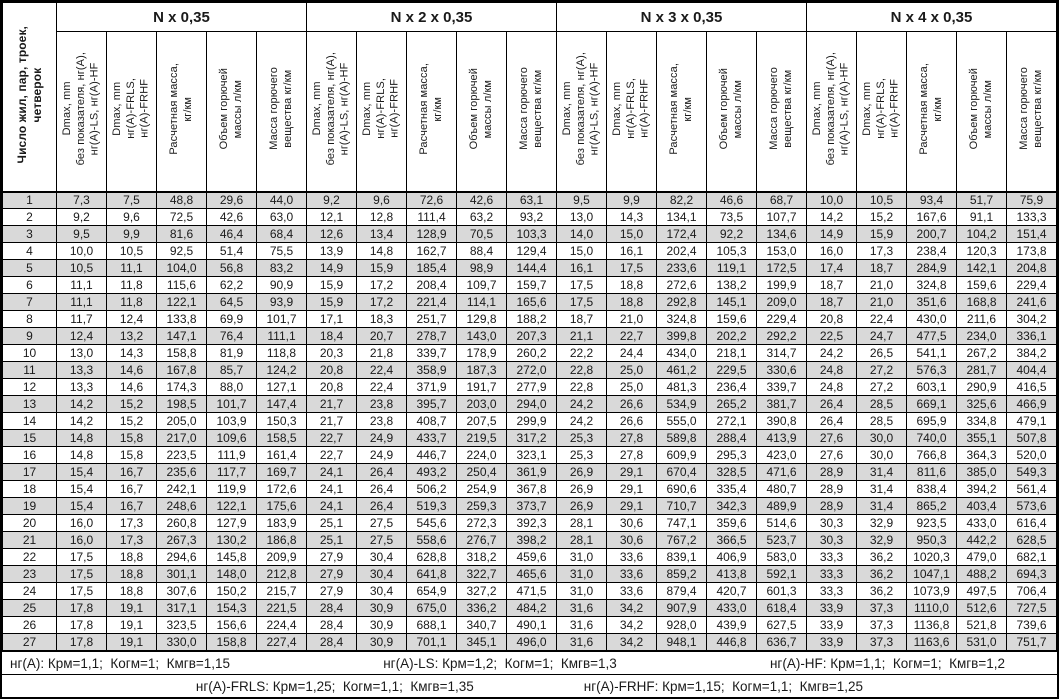 The height and width of the screenshot is (699, 1059). What do you see at coordinates (281, 642) in the screenshot?
I see `cell-value: 227,4` at bounding box center [281, 642].